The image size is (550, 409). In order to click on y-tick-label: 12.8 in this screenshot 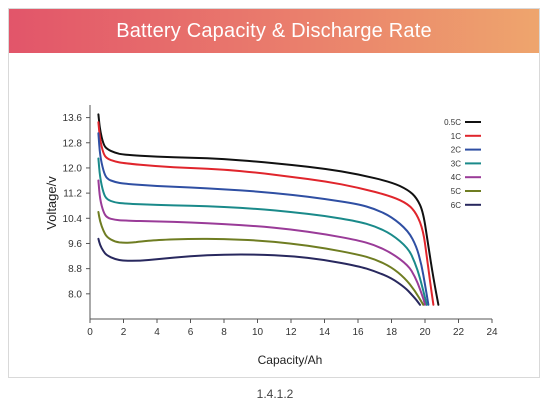, I will do `click(73, 143)`.